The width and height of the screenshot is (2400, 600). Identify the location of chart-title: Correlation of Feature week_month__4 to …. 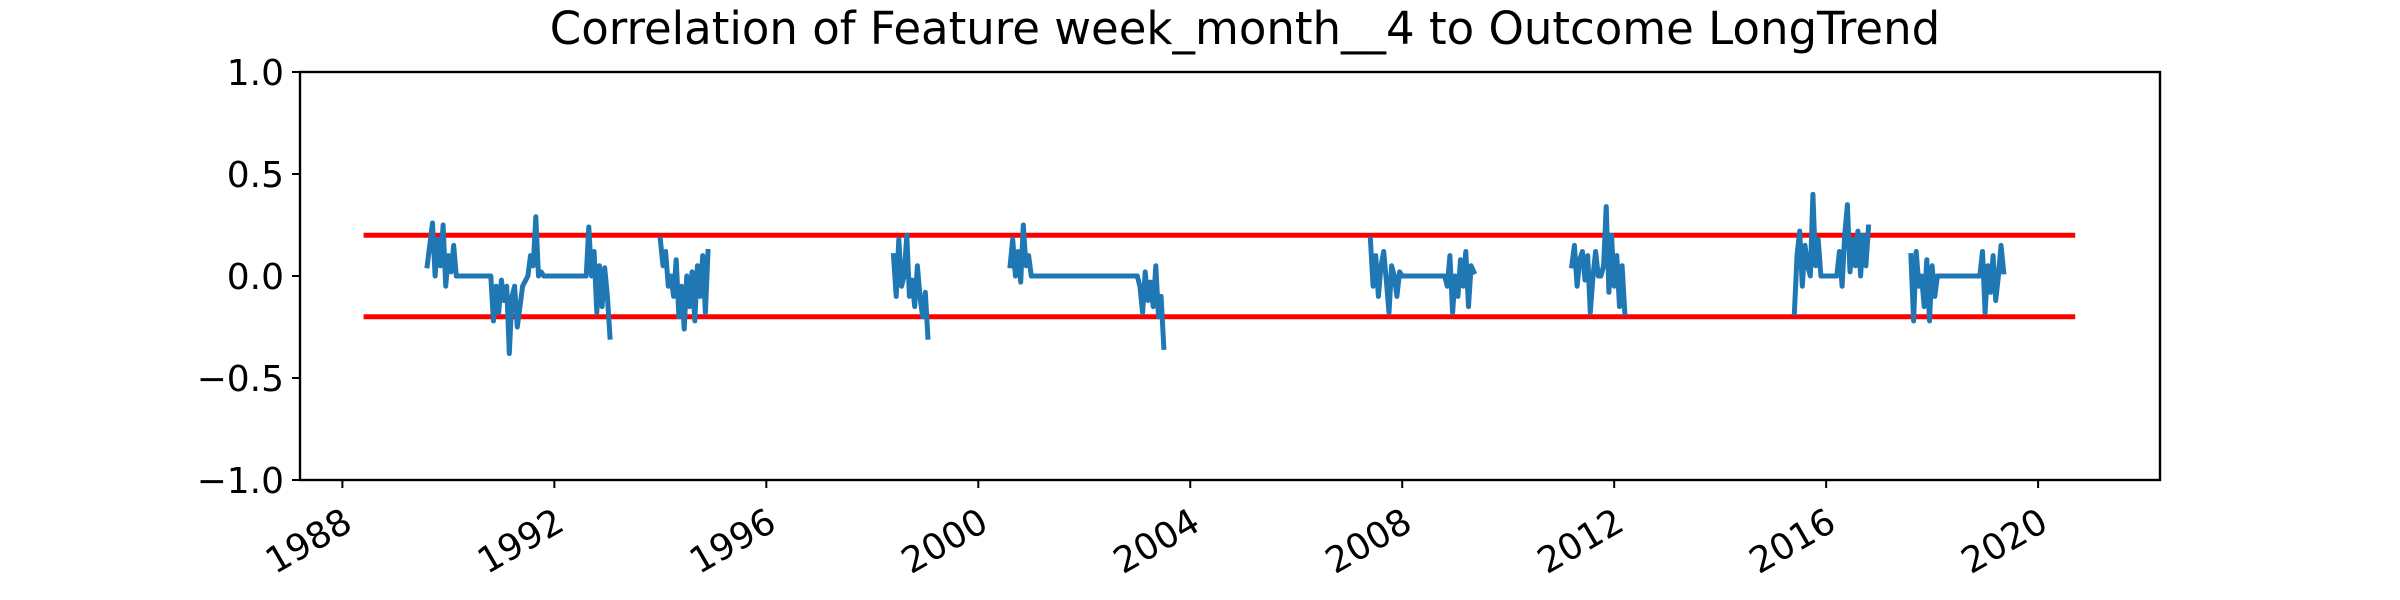
(1245, 28).